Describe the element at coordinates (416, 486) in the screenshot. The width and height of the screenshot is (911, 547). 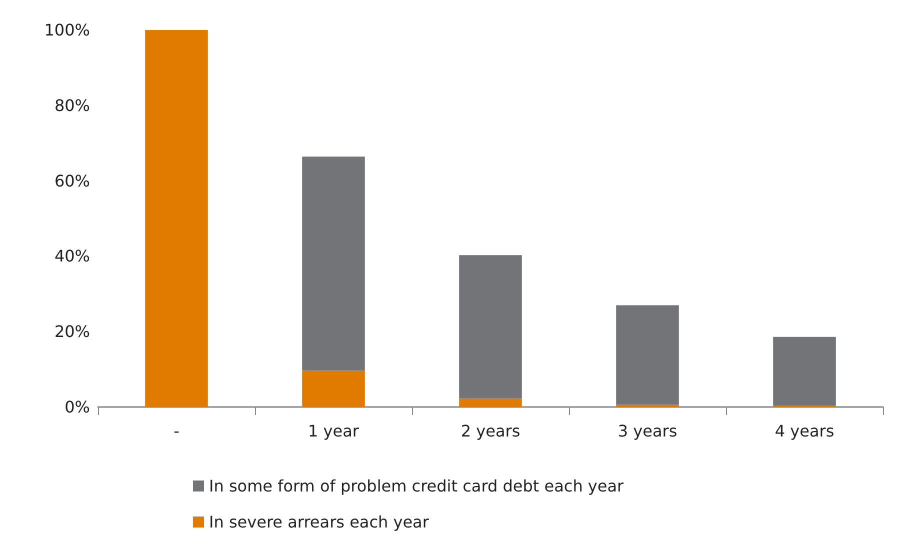
I see `legend-label: In some form of problem credit card debt each year` at that location.